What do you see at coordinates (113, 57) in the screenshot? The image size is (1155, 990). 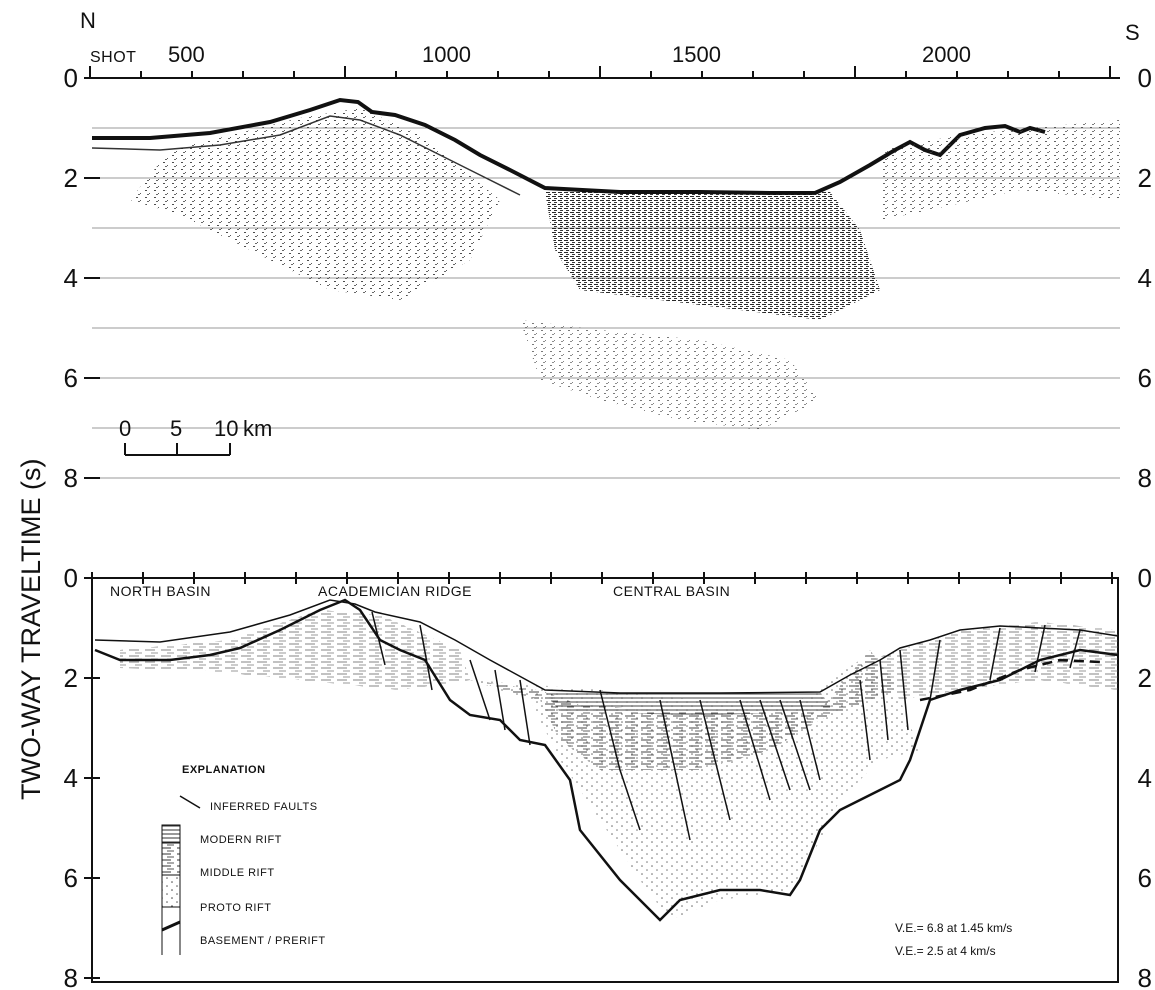 I see `shot-axis-prefix: SHOT` at bounding box center [113, 57].